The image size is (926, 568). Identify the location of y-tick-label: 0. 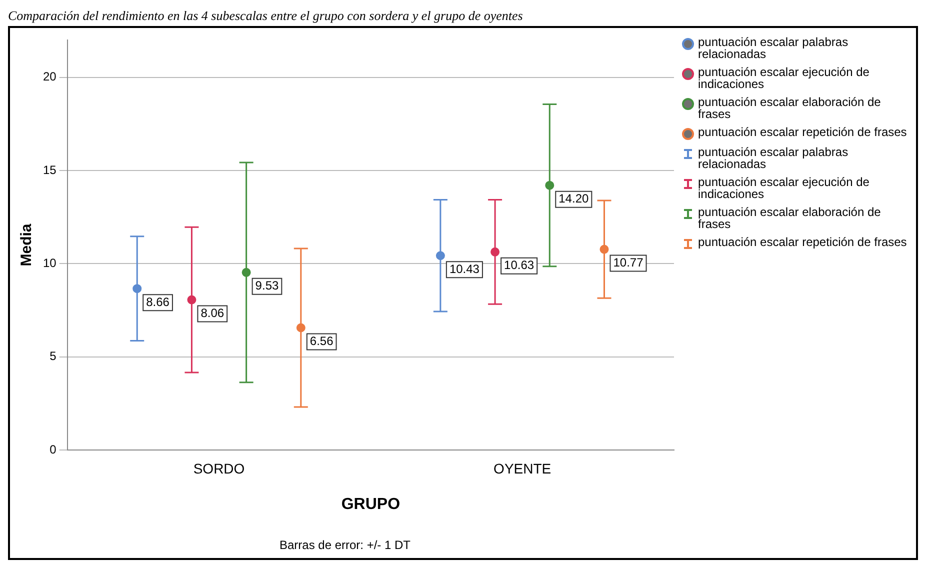
(53, 449).